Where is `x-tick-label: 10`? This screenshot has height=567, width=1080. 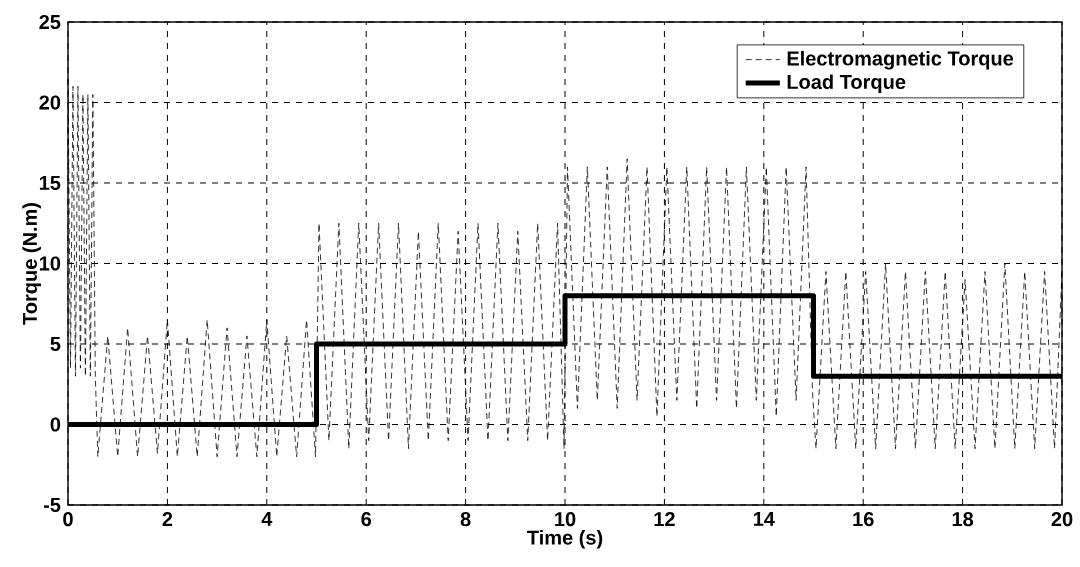
x-tick-label: 10 is located at coordinates (565, 519).